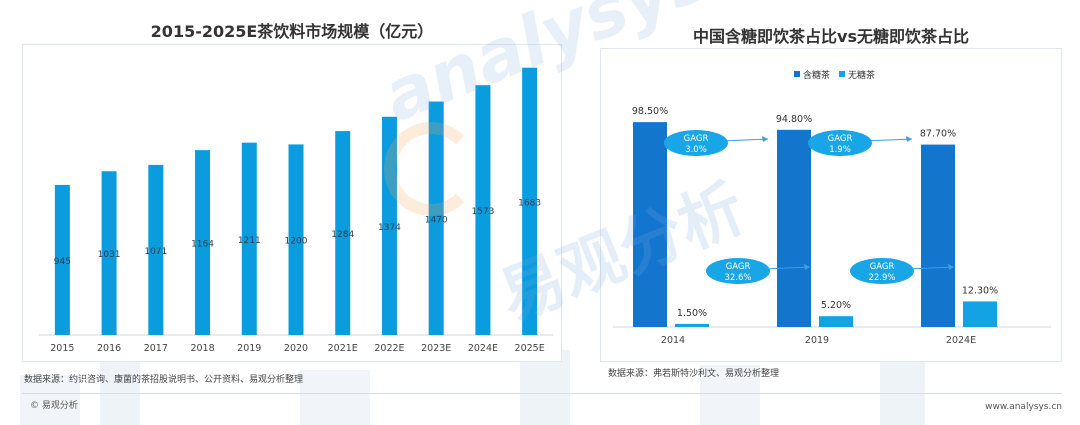 The width and height of the screenshot is (1080, 425). Describe the element at coordinates (156, 348) in the screenshot. I see `x-tick-label: 2017` at that location.